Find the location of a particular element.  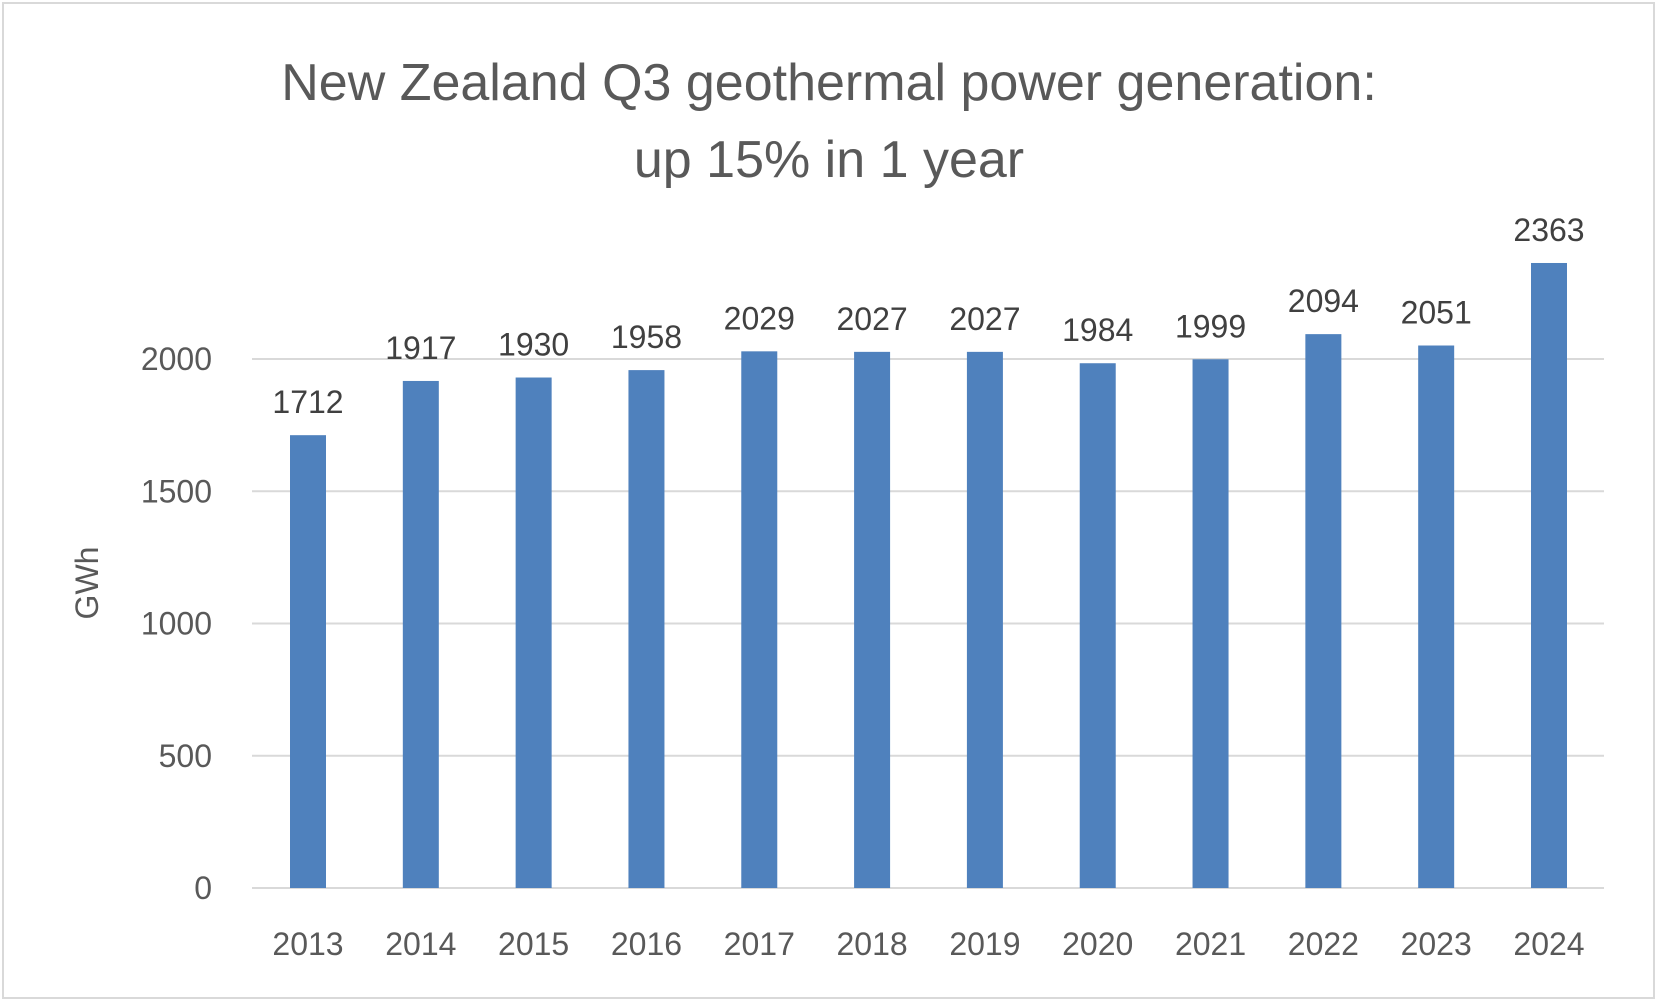

bar-2021 is located at coordinates (1210, 623).